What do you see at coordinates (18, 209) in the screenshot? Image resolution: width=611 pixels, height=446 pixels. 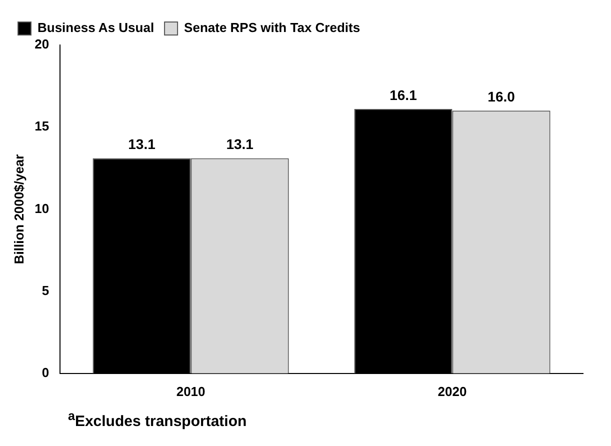 I see `y-axis-title: Billion 2000$/year` at bounding box center [18, 209].